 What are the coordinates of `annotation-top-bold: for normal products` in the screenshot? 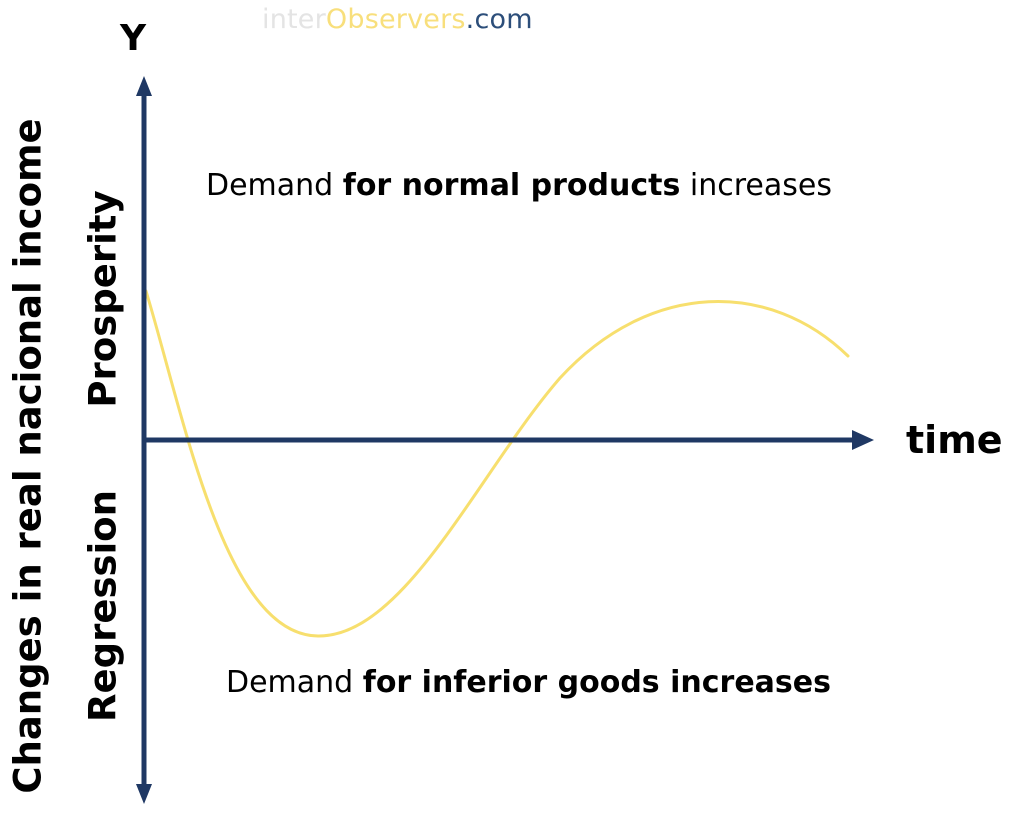 It's located at (511, 185).